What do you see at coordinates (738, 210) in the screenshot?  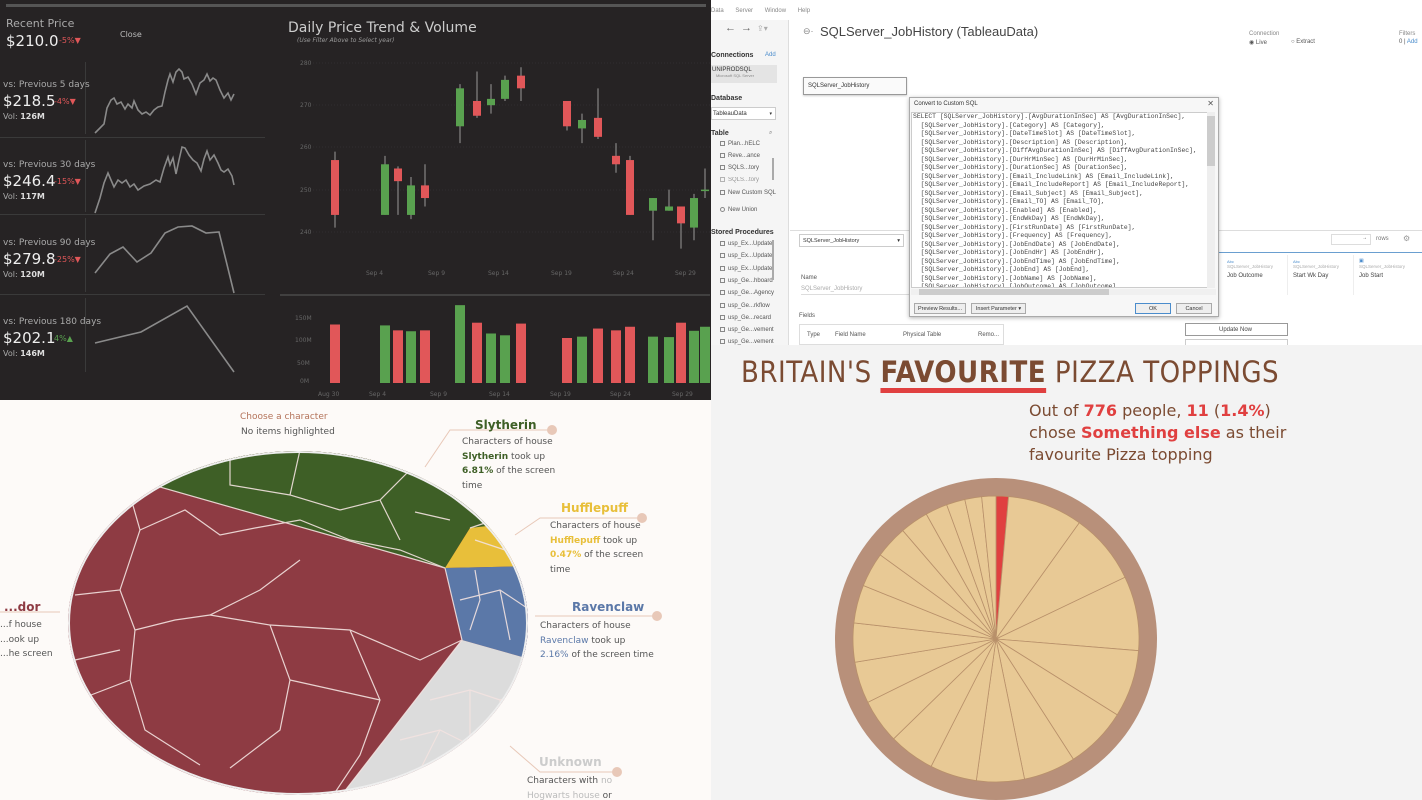 I see `new-union-item: New Union` at bounding box center [738, 210].